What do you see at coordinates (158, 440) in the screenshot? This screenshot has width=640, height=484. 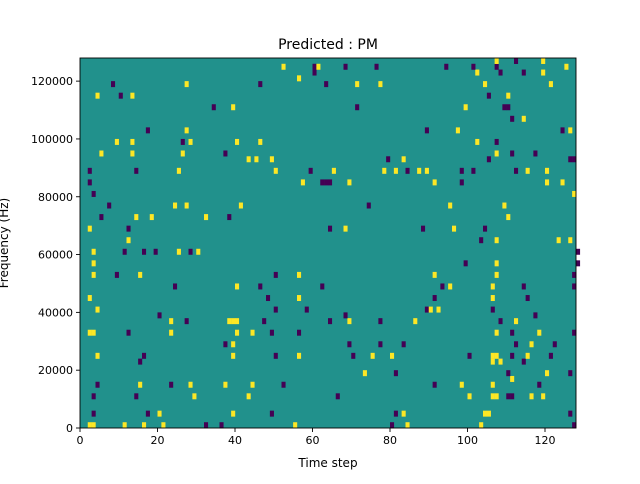 I see `x-tick-label: 20` at bounding box center [158, 440].